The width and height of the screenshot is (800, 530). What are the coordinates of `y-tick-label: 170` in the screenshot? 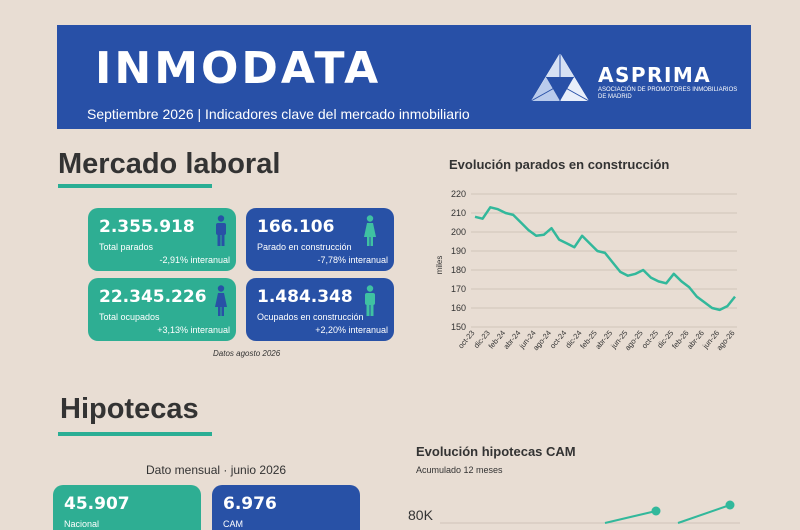 It's located at (458, 289).